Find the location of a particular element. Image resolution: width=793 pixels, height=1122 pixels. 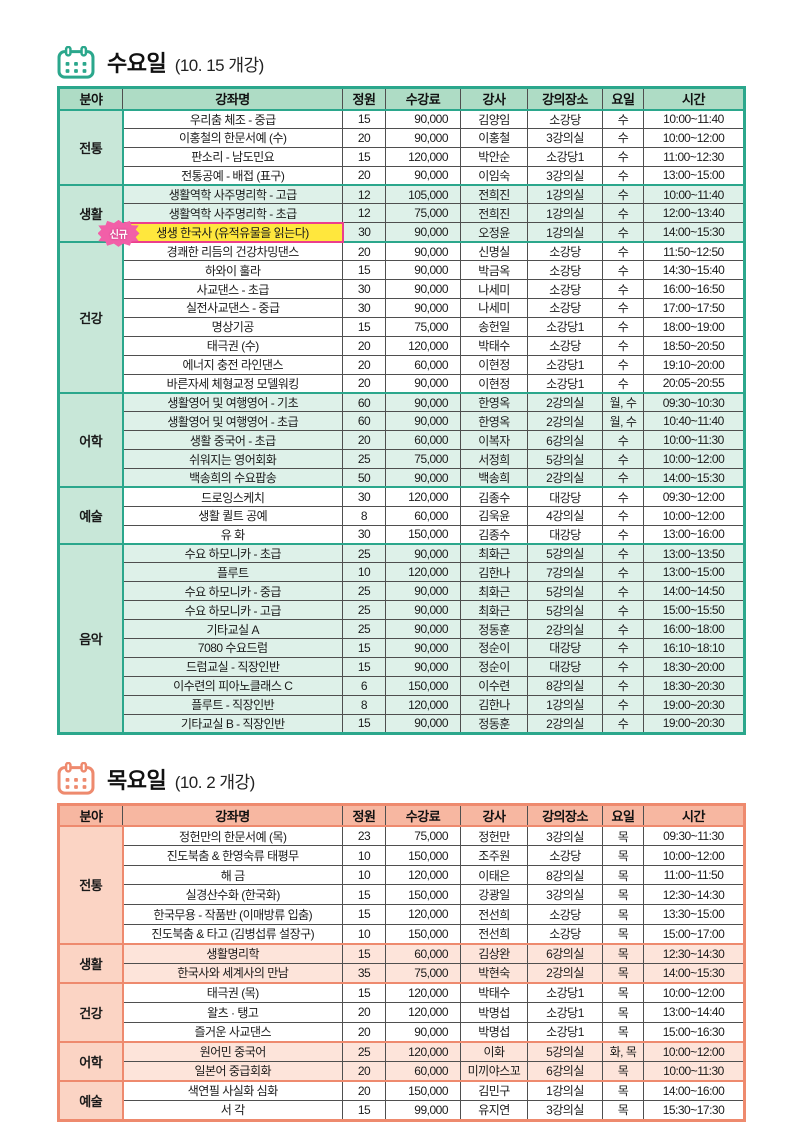

table-row: 태극권 (수) 20 120,000 박태수 소강당 수 18:50~20:50 is located at coordinates (402, 345).